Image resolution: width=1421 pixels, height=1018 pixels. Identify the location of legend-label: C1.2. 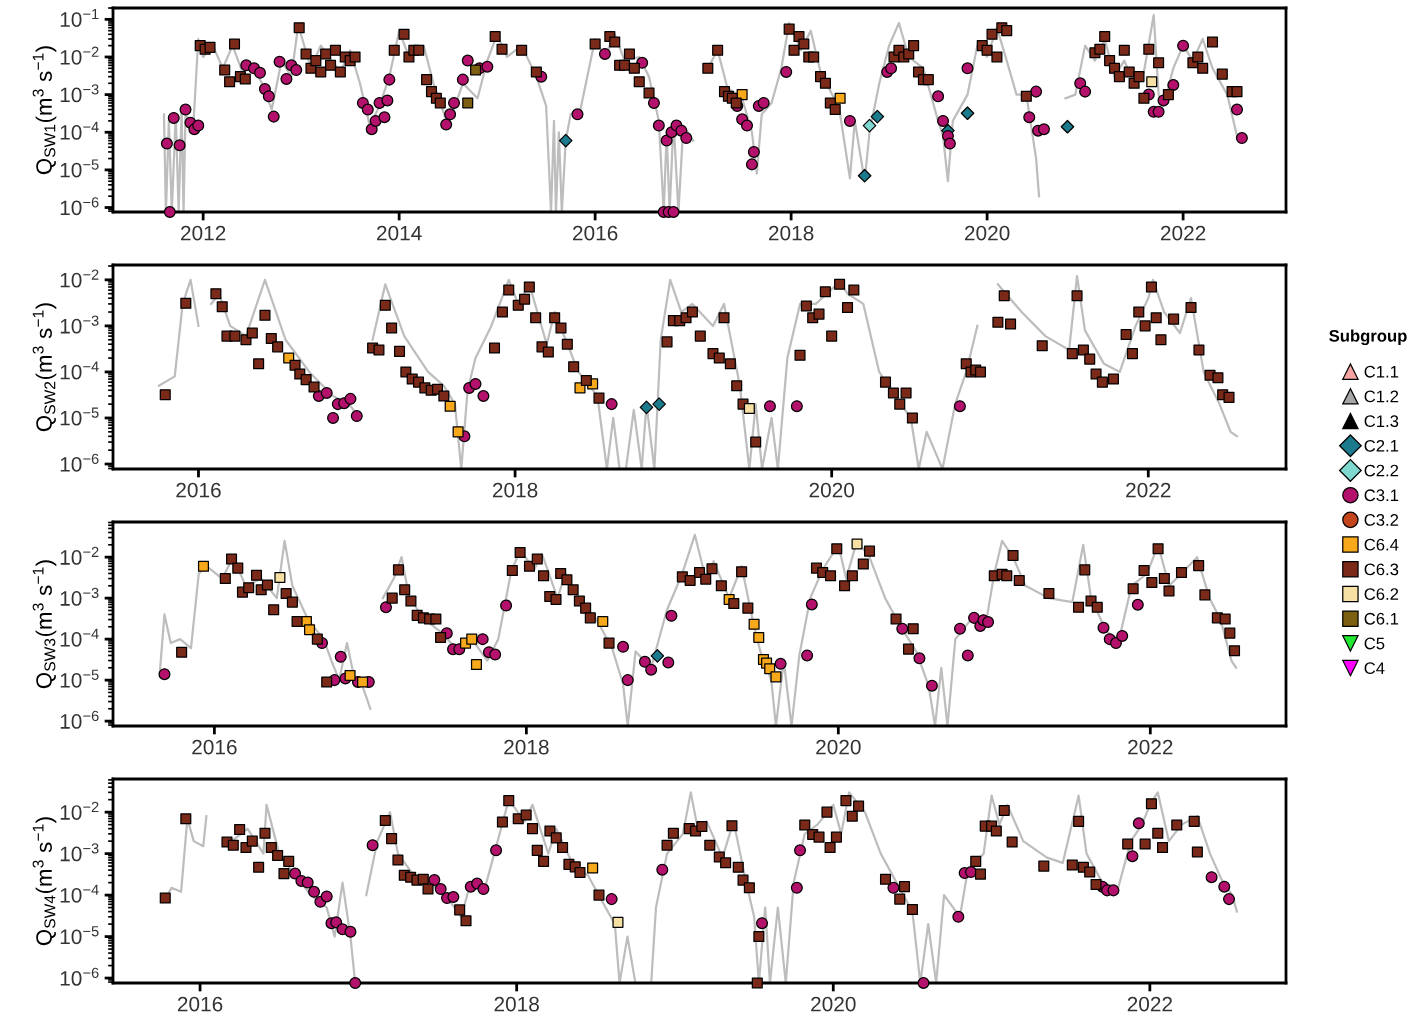
(1381, 396).